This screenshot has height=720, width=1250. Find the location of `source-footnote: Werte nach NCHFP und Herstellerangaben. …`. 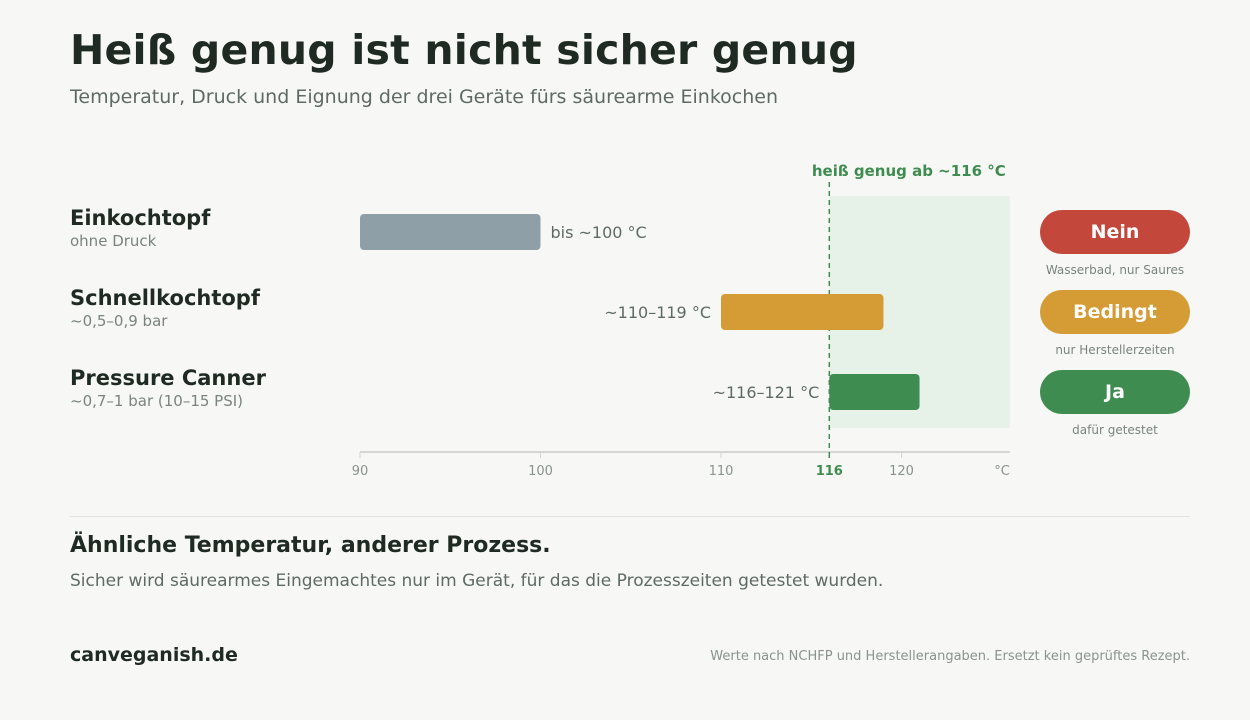

source-footnote: Werte nach NCHFP und Herstellerangaben. … is located at coordinates (950, 656).